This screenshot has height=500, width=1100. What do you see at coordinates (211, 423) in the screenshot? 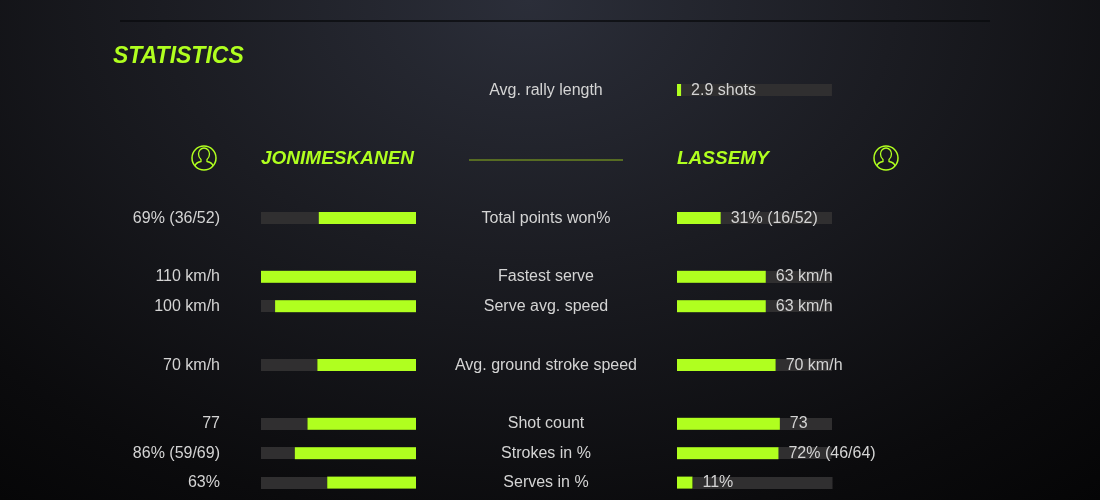
I see `data-label: 77` at bounding box center [211, 423].